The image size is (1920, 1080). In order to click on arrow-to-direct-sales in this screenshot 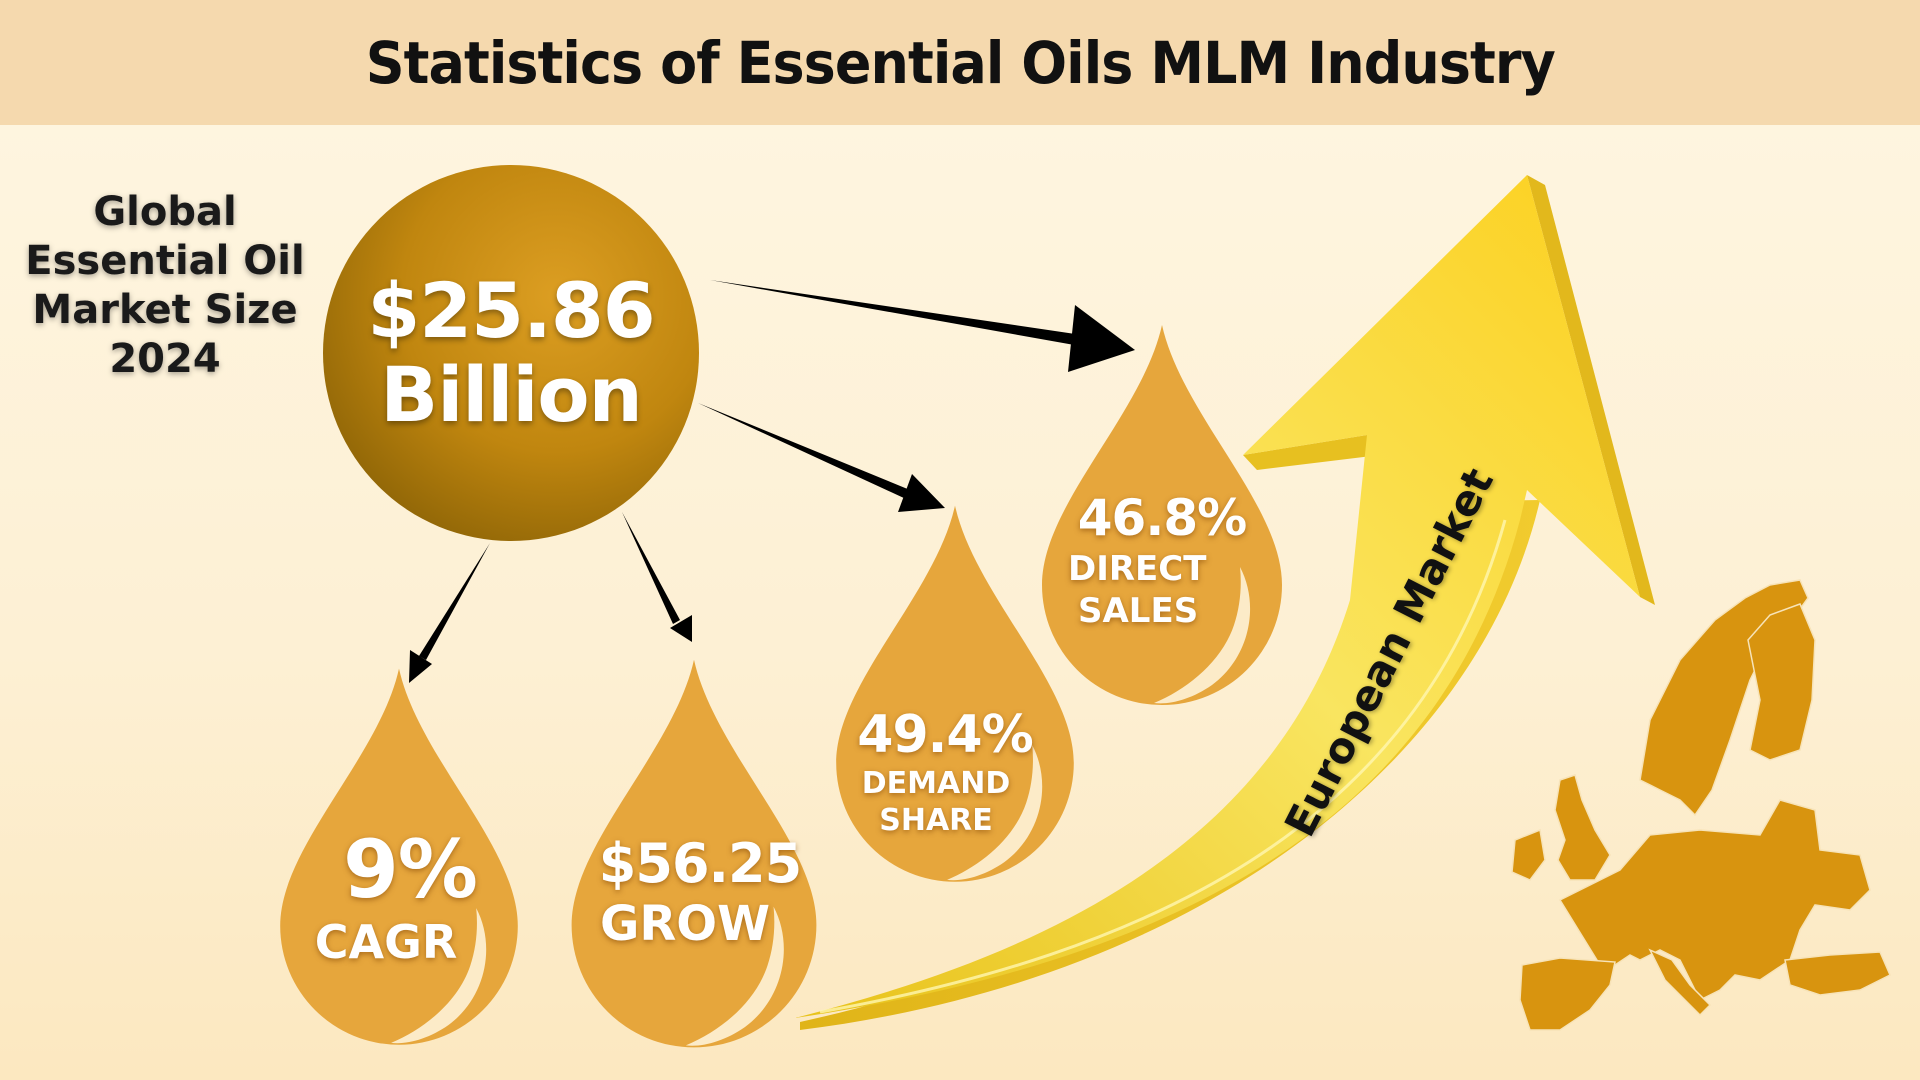, I will do `click(922, 326)`.